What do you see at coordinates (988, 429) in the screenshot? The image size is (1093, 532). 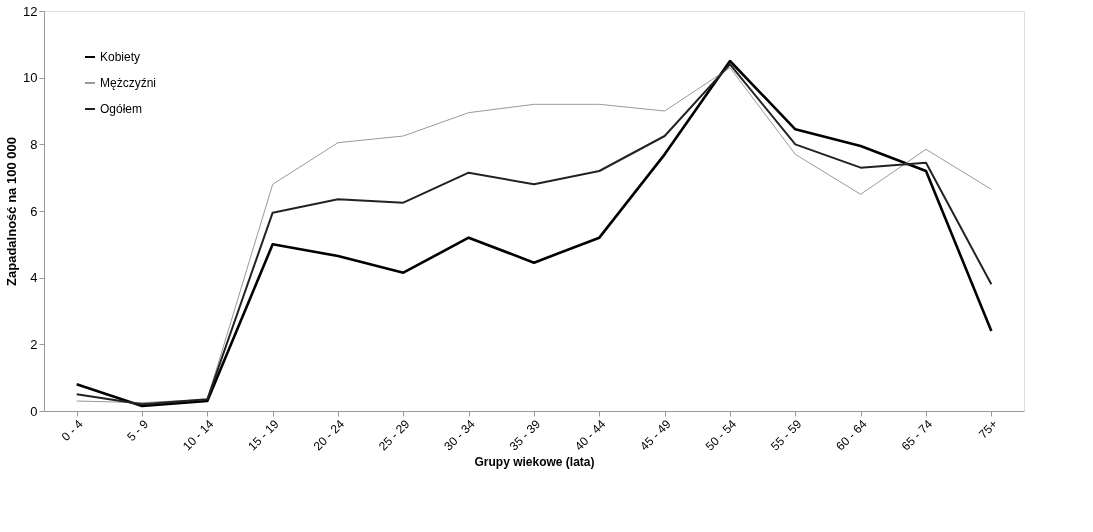 I see `x-tick-label: 75+` at bounding box center [988, 429].